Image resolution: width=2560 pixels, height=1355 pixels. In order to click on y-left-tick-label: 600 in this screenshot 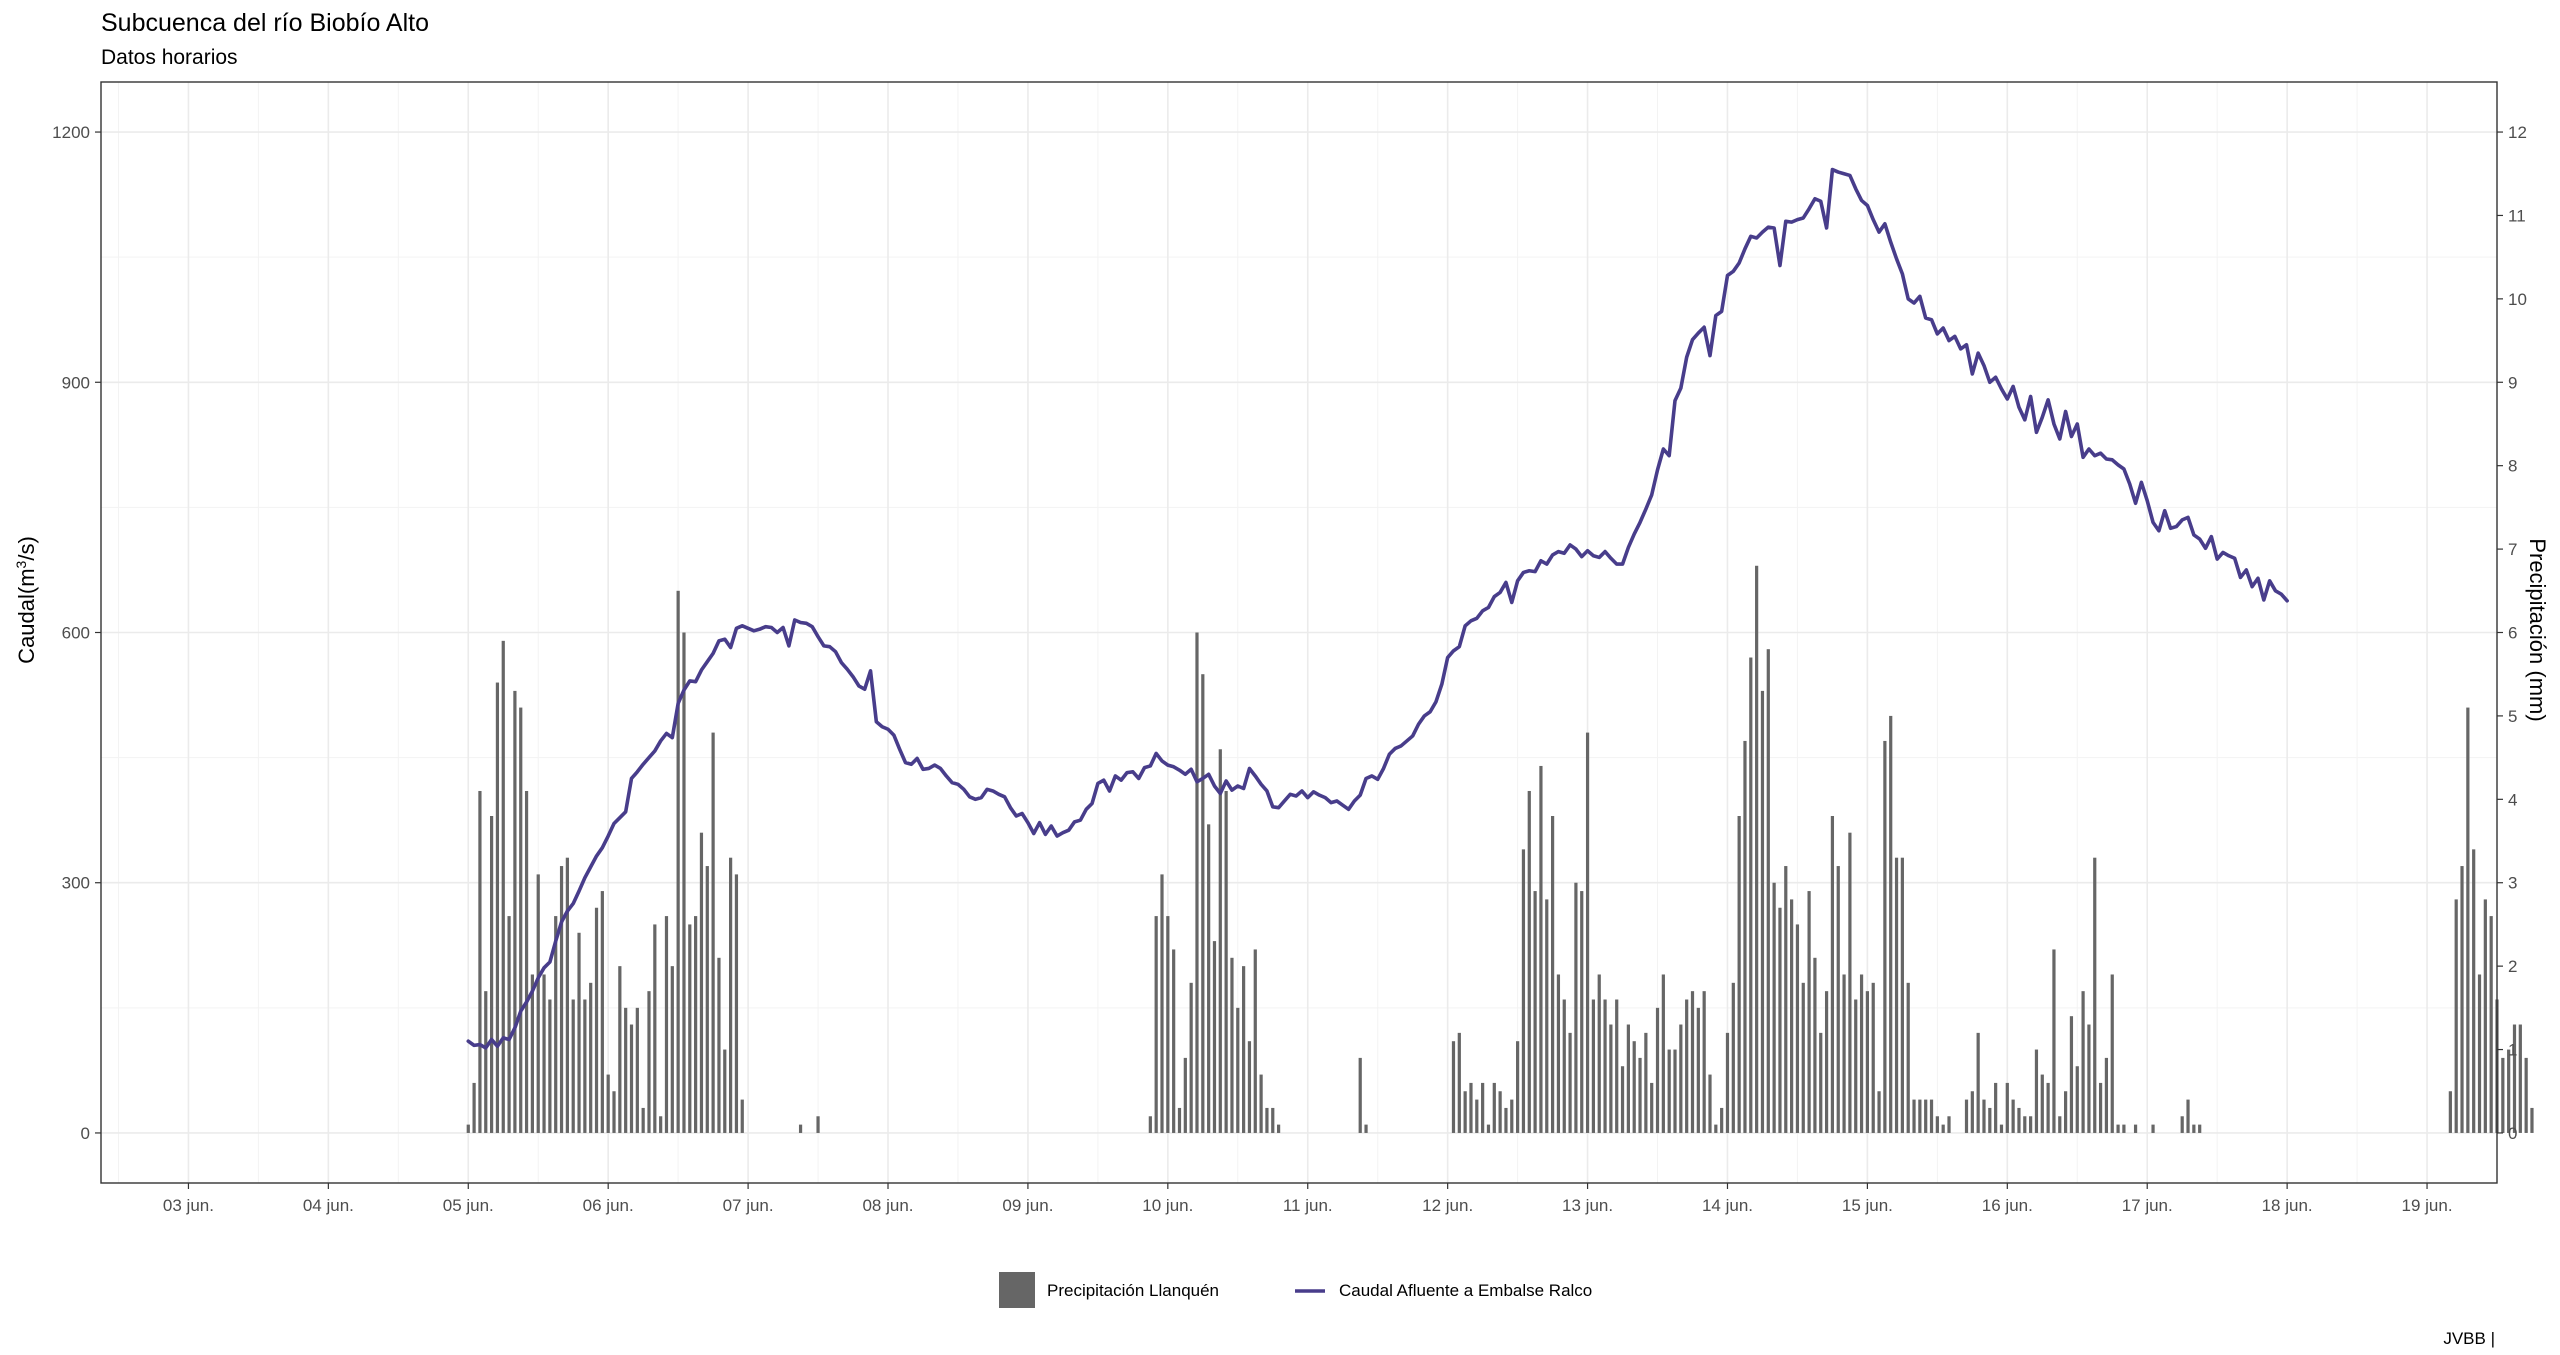, I will do `click(76, 633)`.